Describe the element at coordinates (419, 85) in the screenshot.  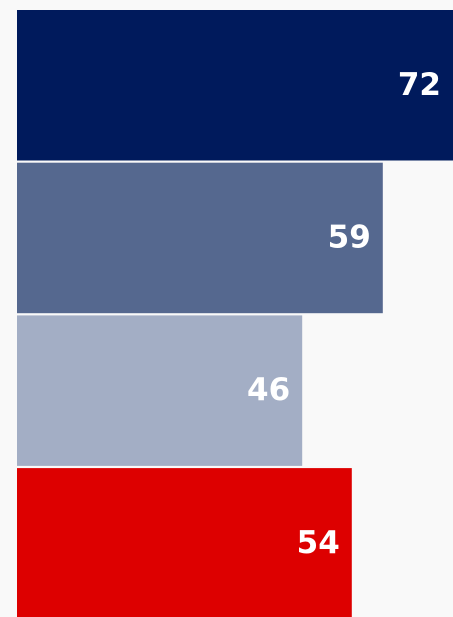
I see `value-label: 72` at that location.